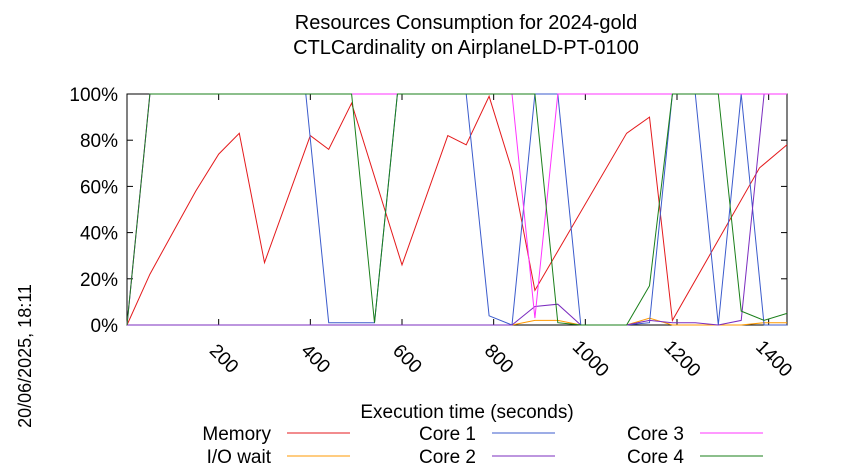 The image size is (850, 475). What do you see at coordinates (695, 457) in the screenshot?
I see `legend-entry-core-4: Core 4` at bounding box center [695, 457].